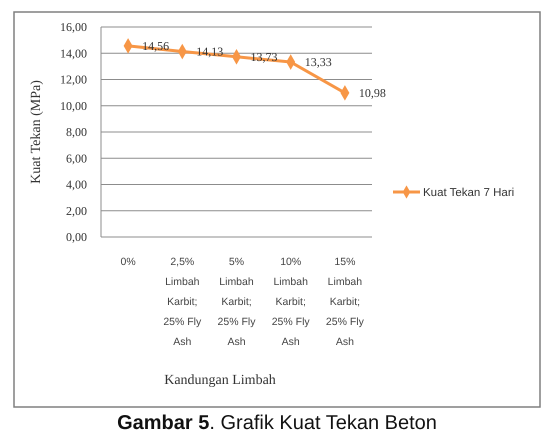 Image resolution: width=542 pixels, height=435 pixels. Describe the element at coordinates (76, 237) in the screenshot. I see `y-tick-label: 0,00` at that location.